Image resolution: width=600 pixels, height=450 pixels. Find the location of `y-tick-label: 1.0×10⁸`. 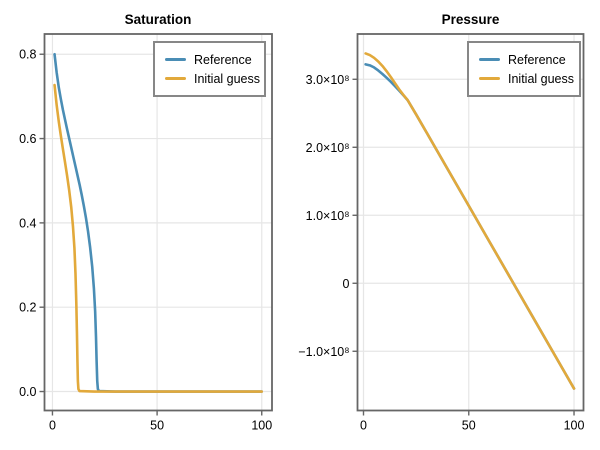

y-tick-label: 1.0×10⁸ is located at coordinates (328, 216).